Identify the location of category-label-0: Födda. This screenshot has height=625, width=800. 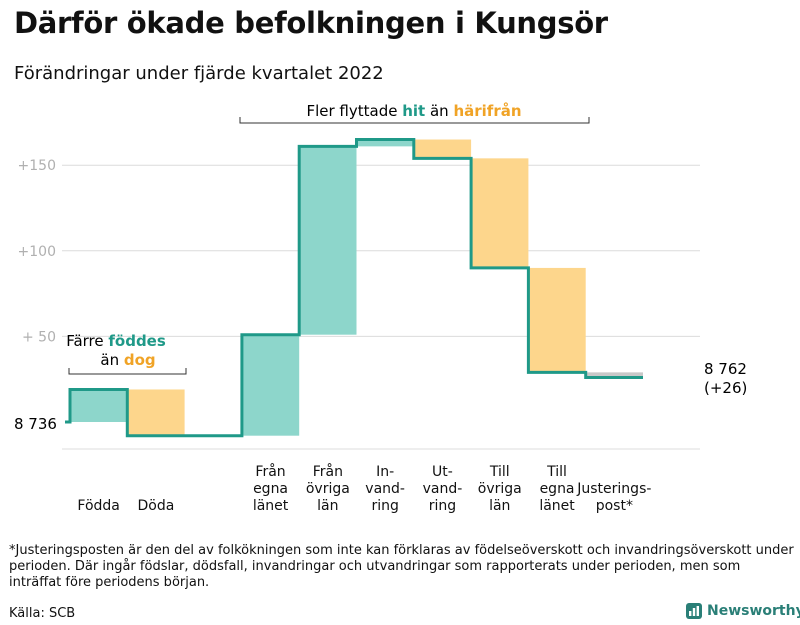
(98, 506).